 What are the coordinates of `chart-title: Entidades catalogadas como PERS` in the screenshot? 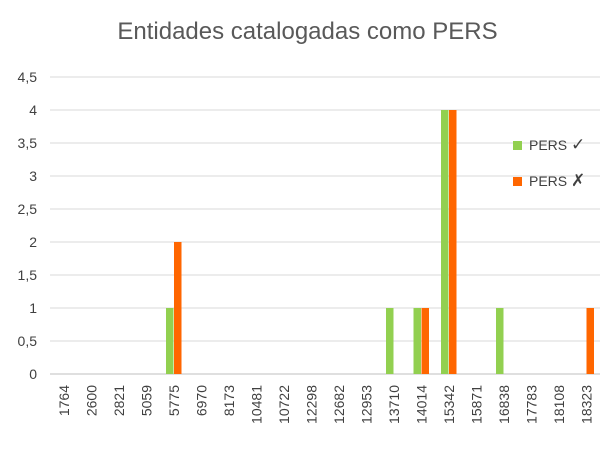 It's located at (307, 31).